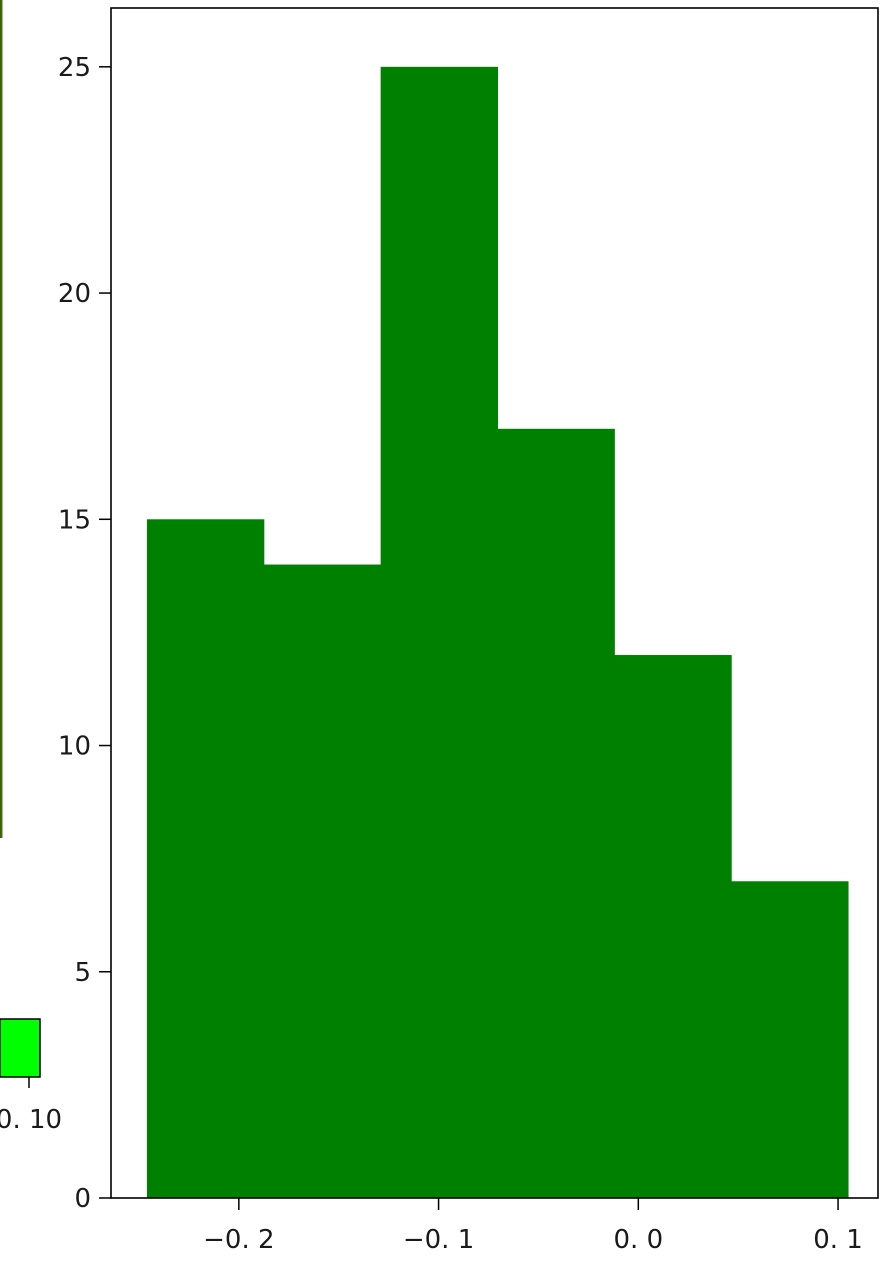 This screenshot has width=881, height=1265. I want to click on x-tick-label: −0. 1, so click(438, 1240).